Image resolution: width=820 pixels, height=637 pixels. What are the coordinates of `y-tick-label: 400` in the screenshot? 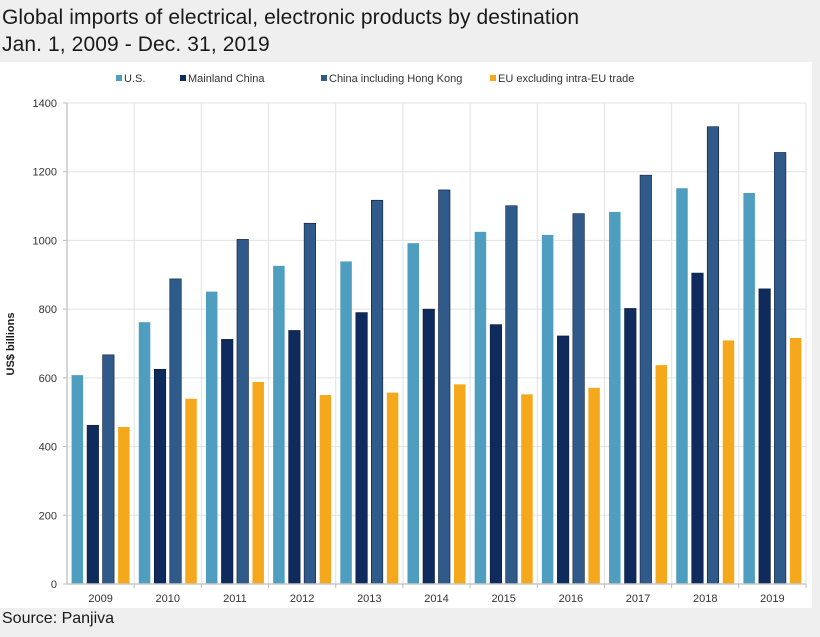 It's located at (48, 448).